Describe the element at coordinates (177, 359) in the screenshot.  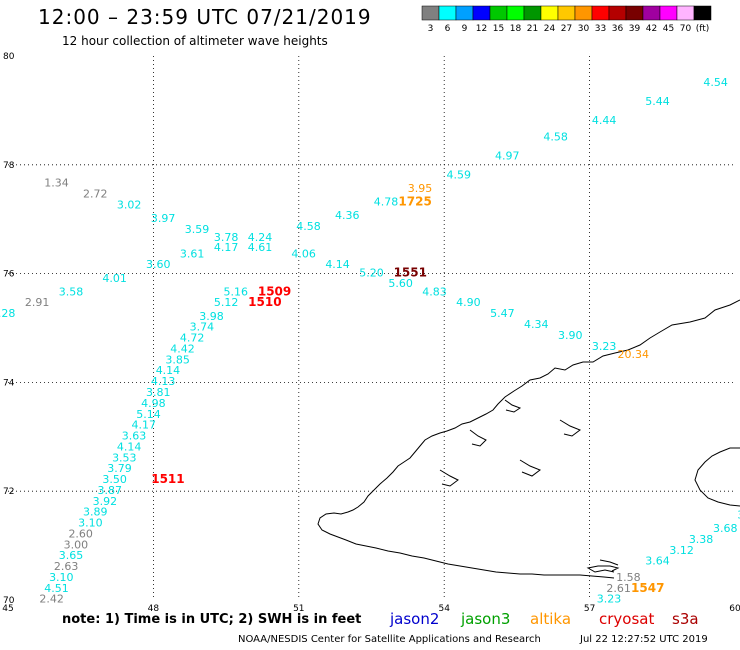
I see `wave-height-value: 3.85` at that location.